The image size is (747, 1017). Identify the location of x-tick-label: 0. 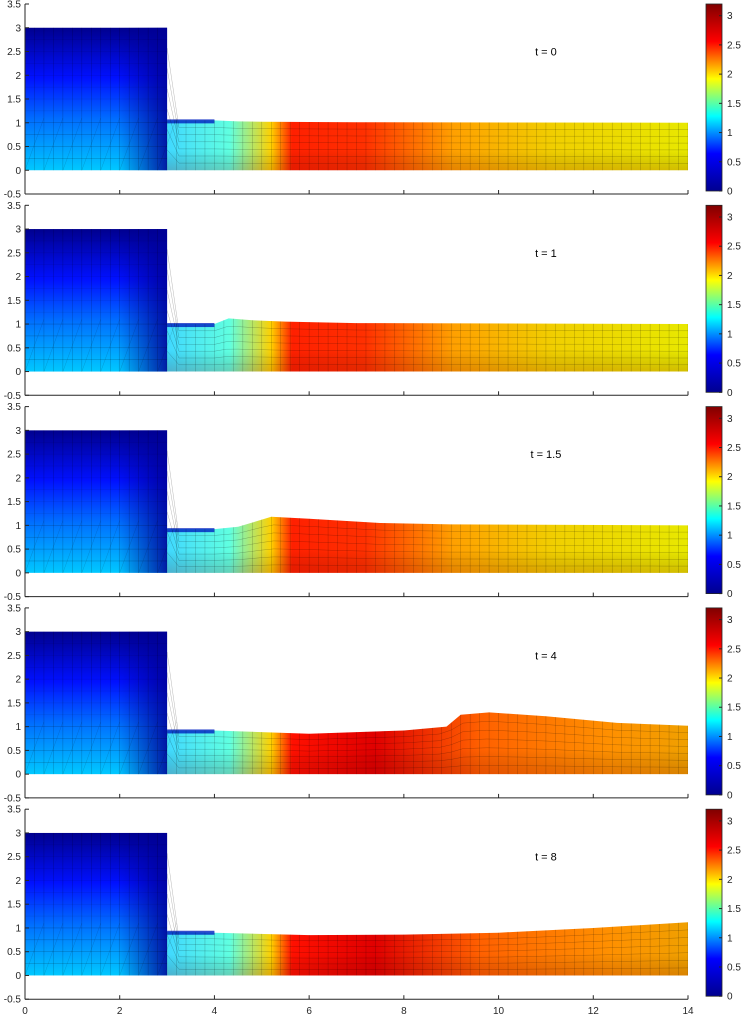
(25, 1011).